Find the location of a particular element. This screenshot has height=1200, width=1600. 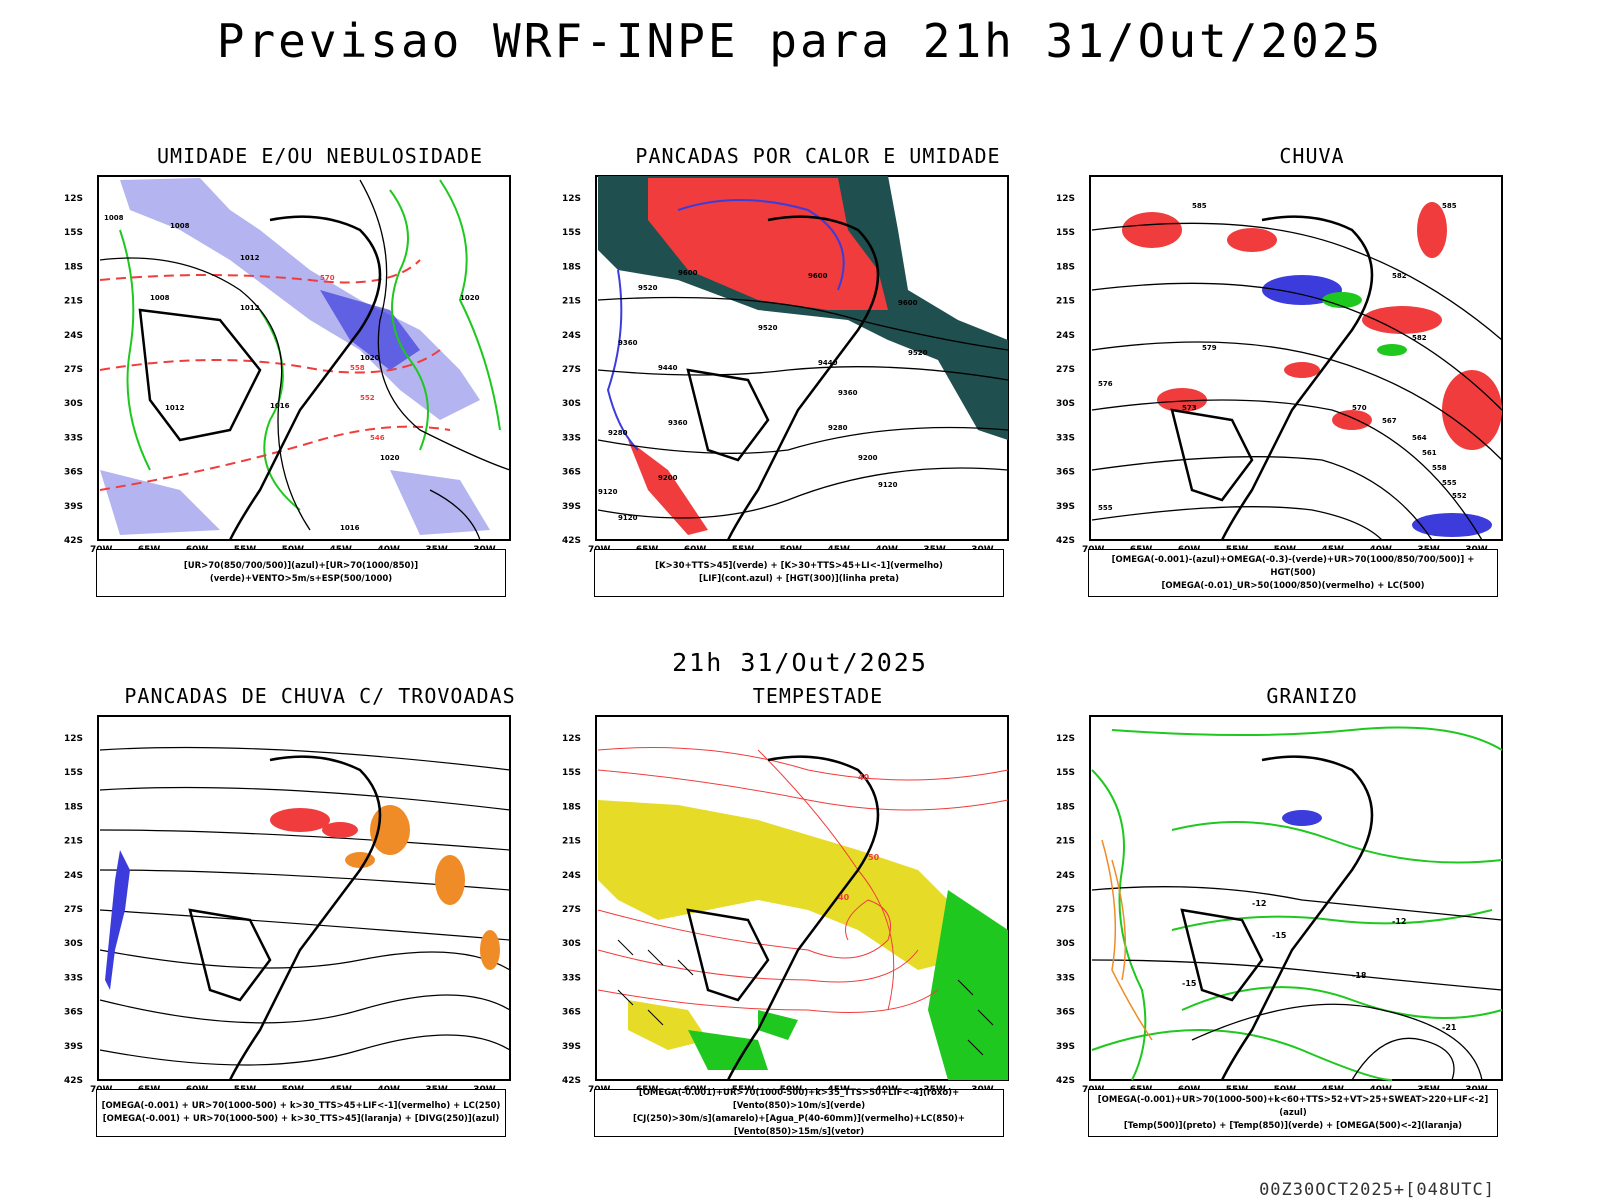

svg-text: 564 is located at coordinates (1419, 438).